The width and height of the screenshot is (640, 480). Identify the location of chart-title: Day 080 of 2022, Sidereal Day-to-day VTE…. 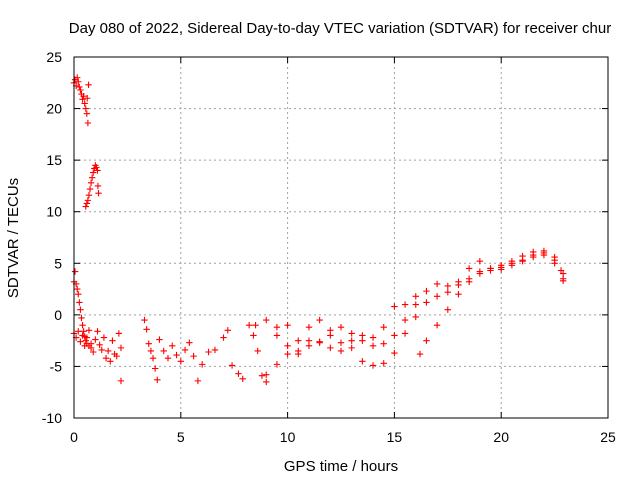
(340, 28).